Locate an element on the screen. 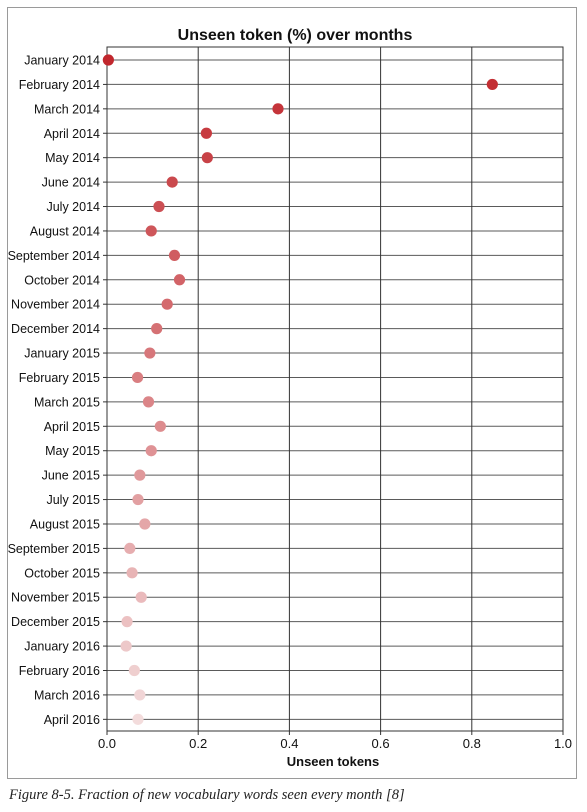 The width and height of the screenshot is (587, 812). y-tick-label: January 2014 is located at coordinates (62, 61).